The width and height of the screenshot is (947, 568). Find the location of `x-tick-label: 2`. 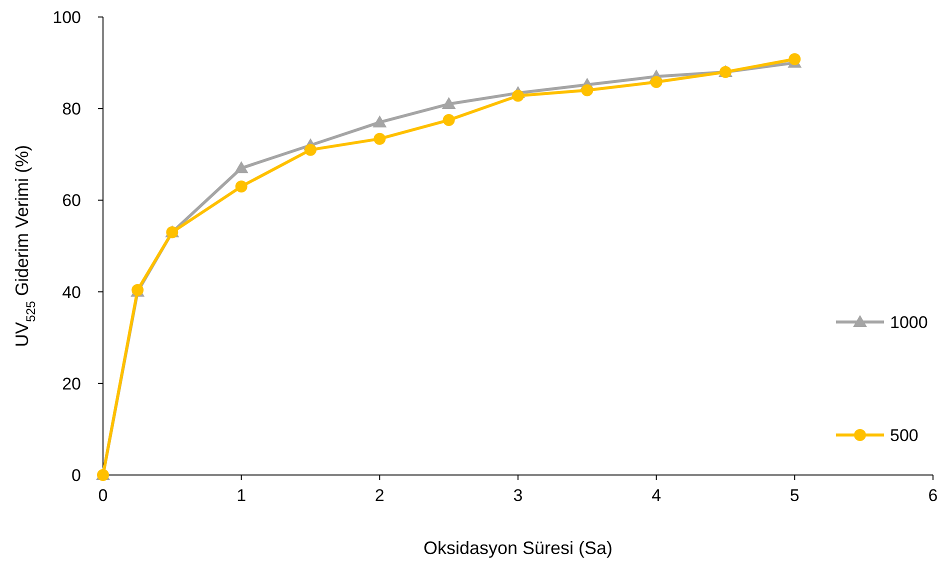

x-tick-label: 2 is located at coordinates (379, 495).